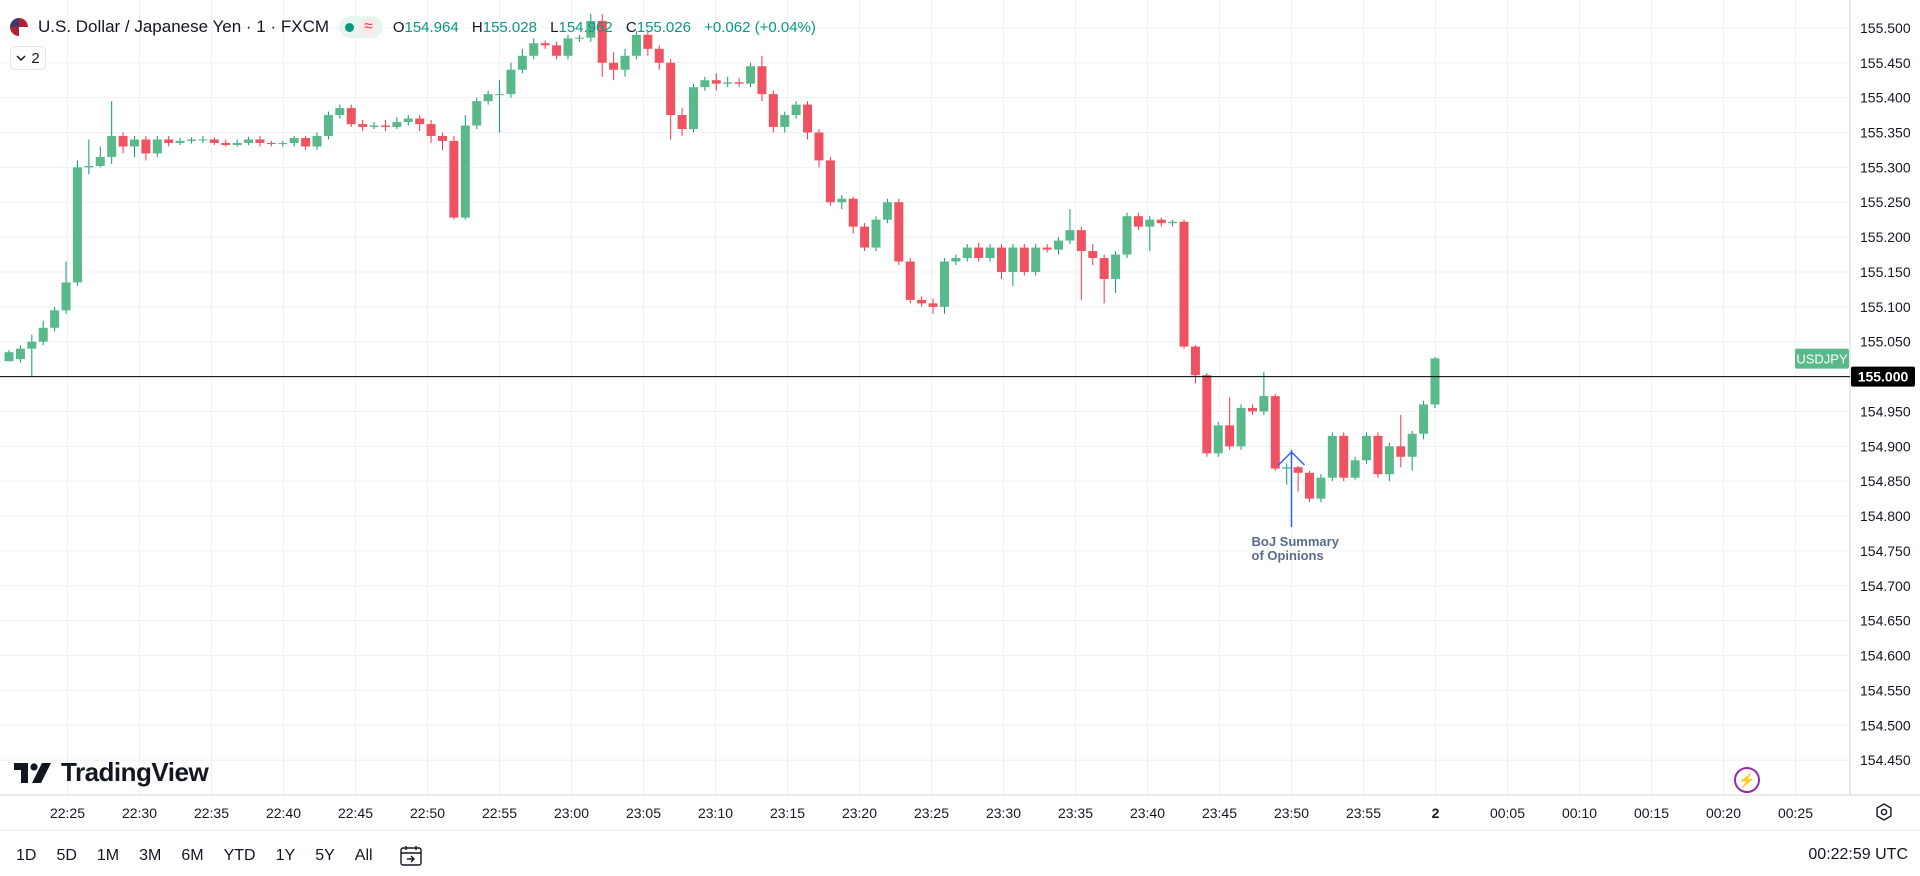 This screenshot has width=1920, height=876. What do you see at coordinates (1219, 813) in the screenshot?
I see `time-tick-label: 23:45` at bounding box center [1219, 813].